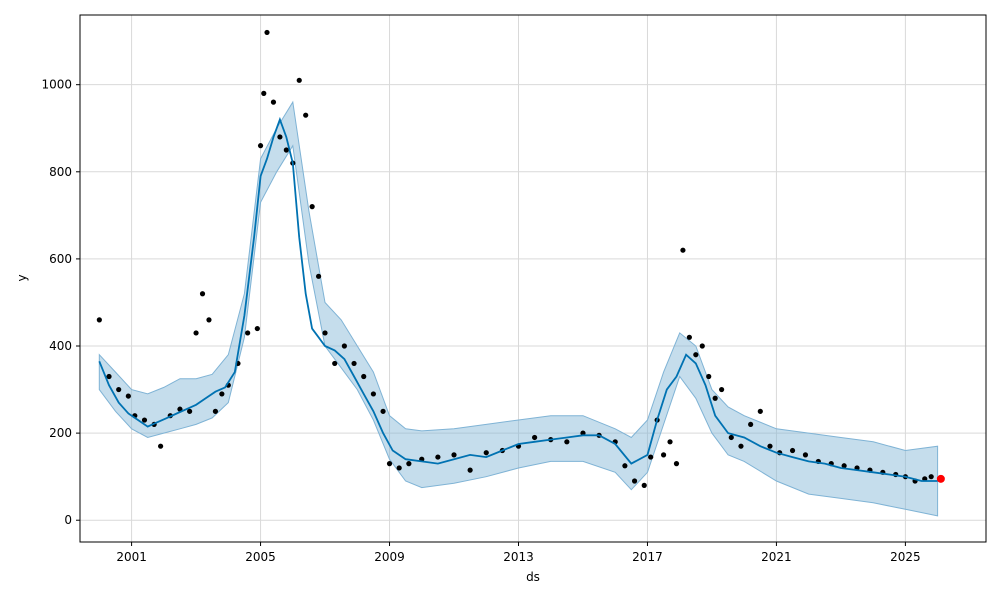 This screenshot has width=1000, height=600. What do you see at coordinates (647, 557) in the screenshot?
I see `x-tick-label: 2017` at bounding box center [647, 557].